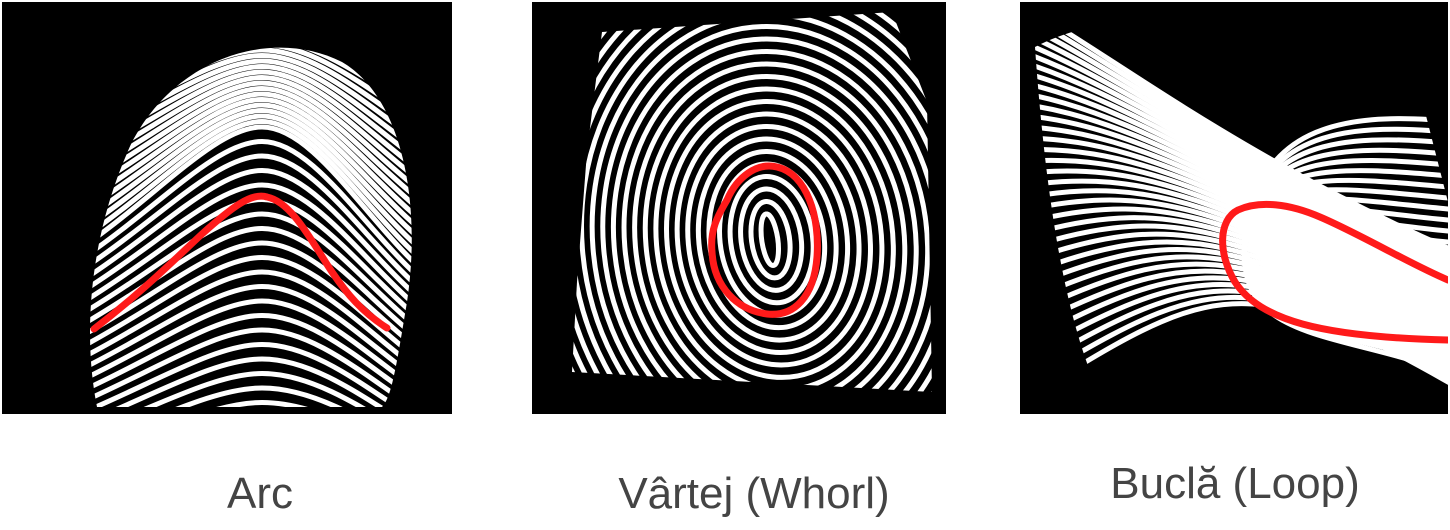  Describe the element at coordinates (769, 239) in the screenshot. I see `whorl-ridge-line` at that location.